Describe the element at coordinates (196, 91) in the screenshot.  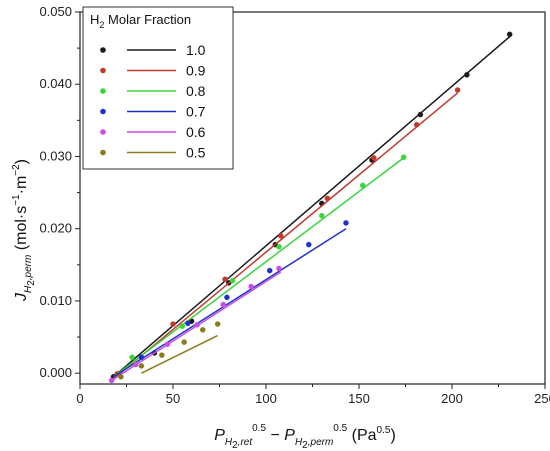
I see `legend-label: 0.8` at that location.